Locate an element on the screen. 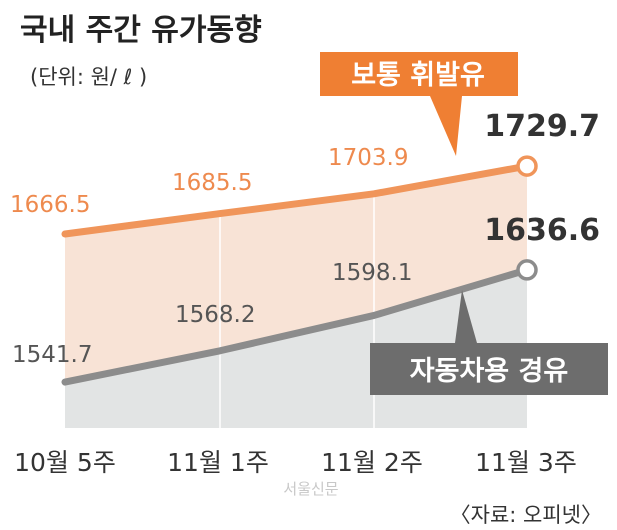 Image resolution: width=617 pixels, height=530 pixels. gasoline-value-label: 1703.9 is located at coordinates (368, 158).